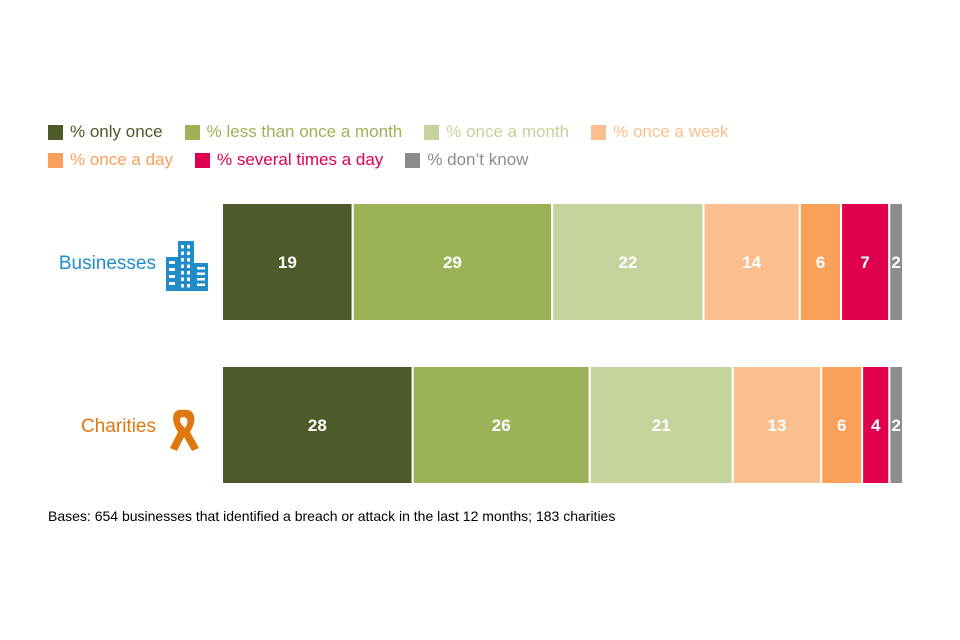  I want to click on legend-item: % don’t know, so click(466, 160).